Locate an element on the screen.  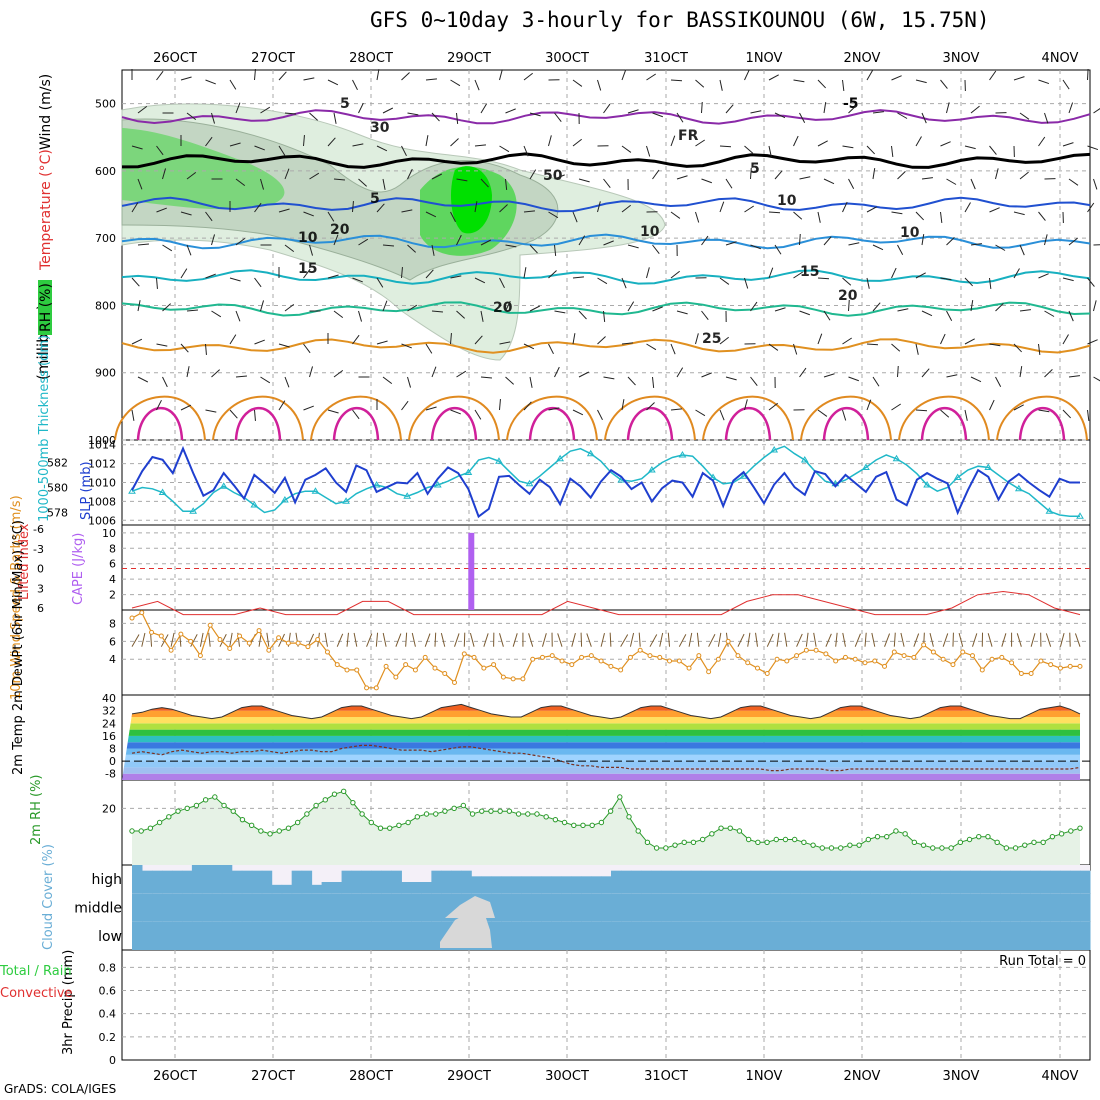
temp-band is located at coordinates (601, 764).